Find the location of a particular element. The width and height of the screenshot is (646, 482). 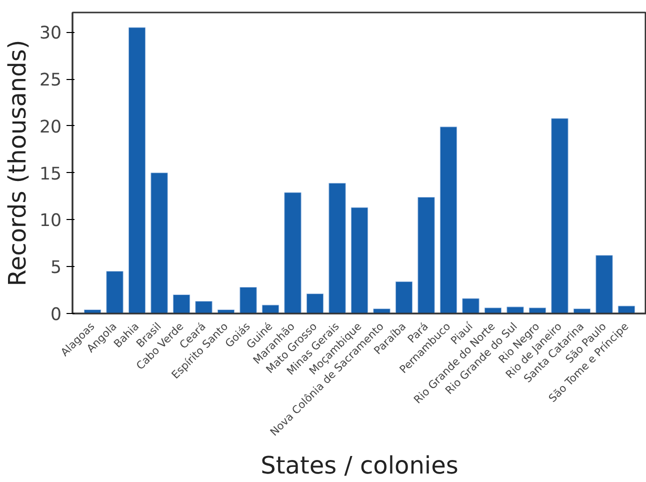

y-tick-label: 15 is located at coordinates (50, 174).